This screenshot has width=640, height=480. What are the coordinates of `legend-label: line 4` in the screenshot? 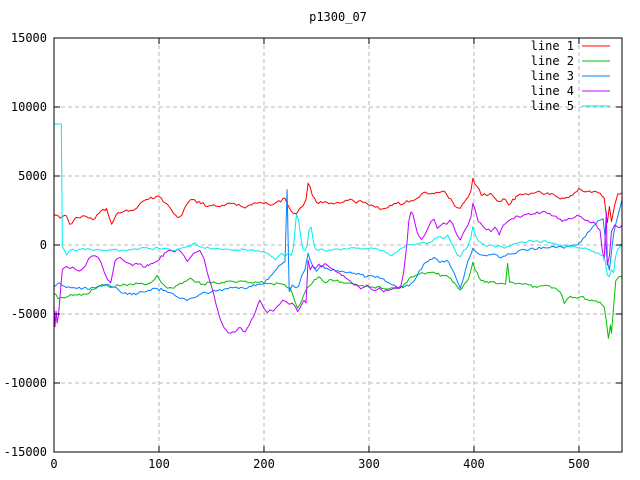 It's located at (552, 91).